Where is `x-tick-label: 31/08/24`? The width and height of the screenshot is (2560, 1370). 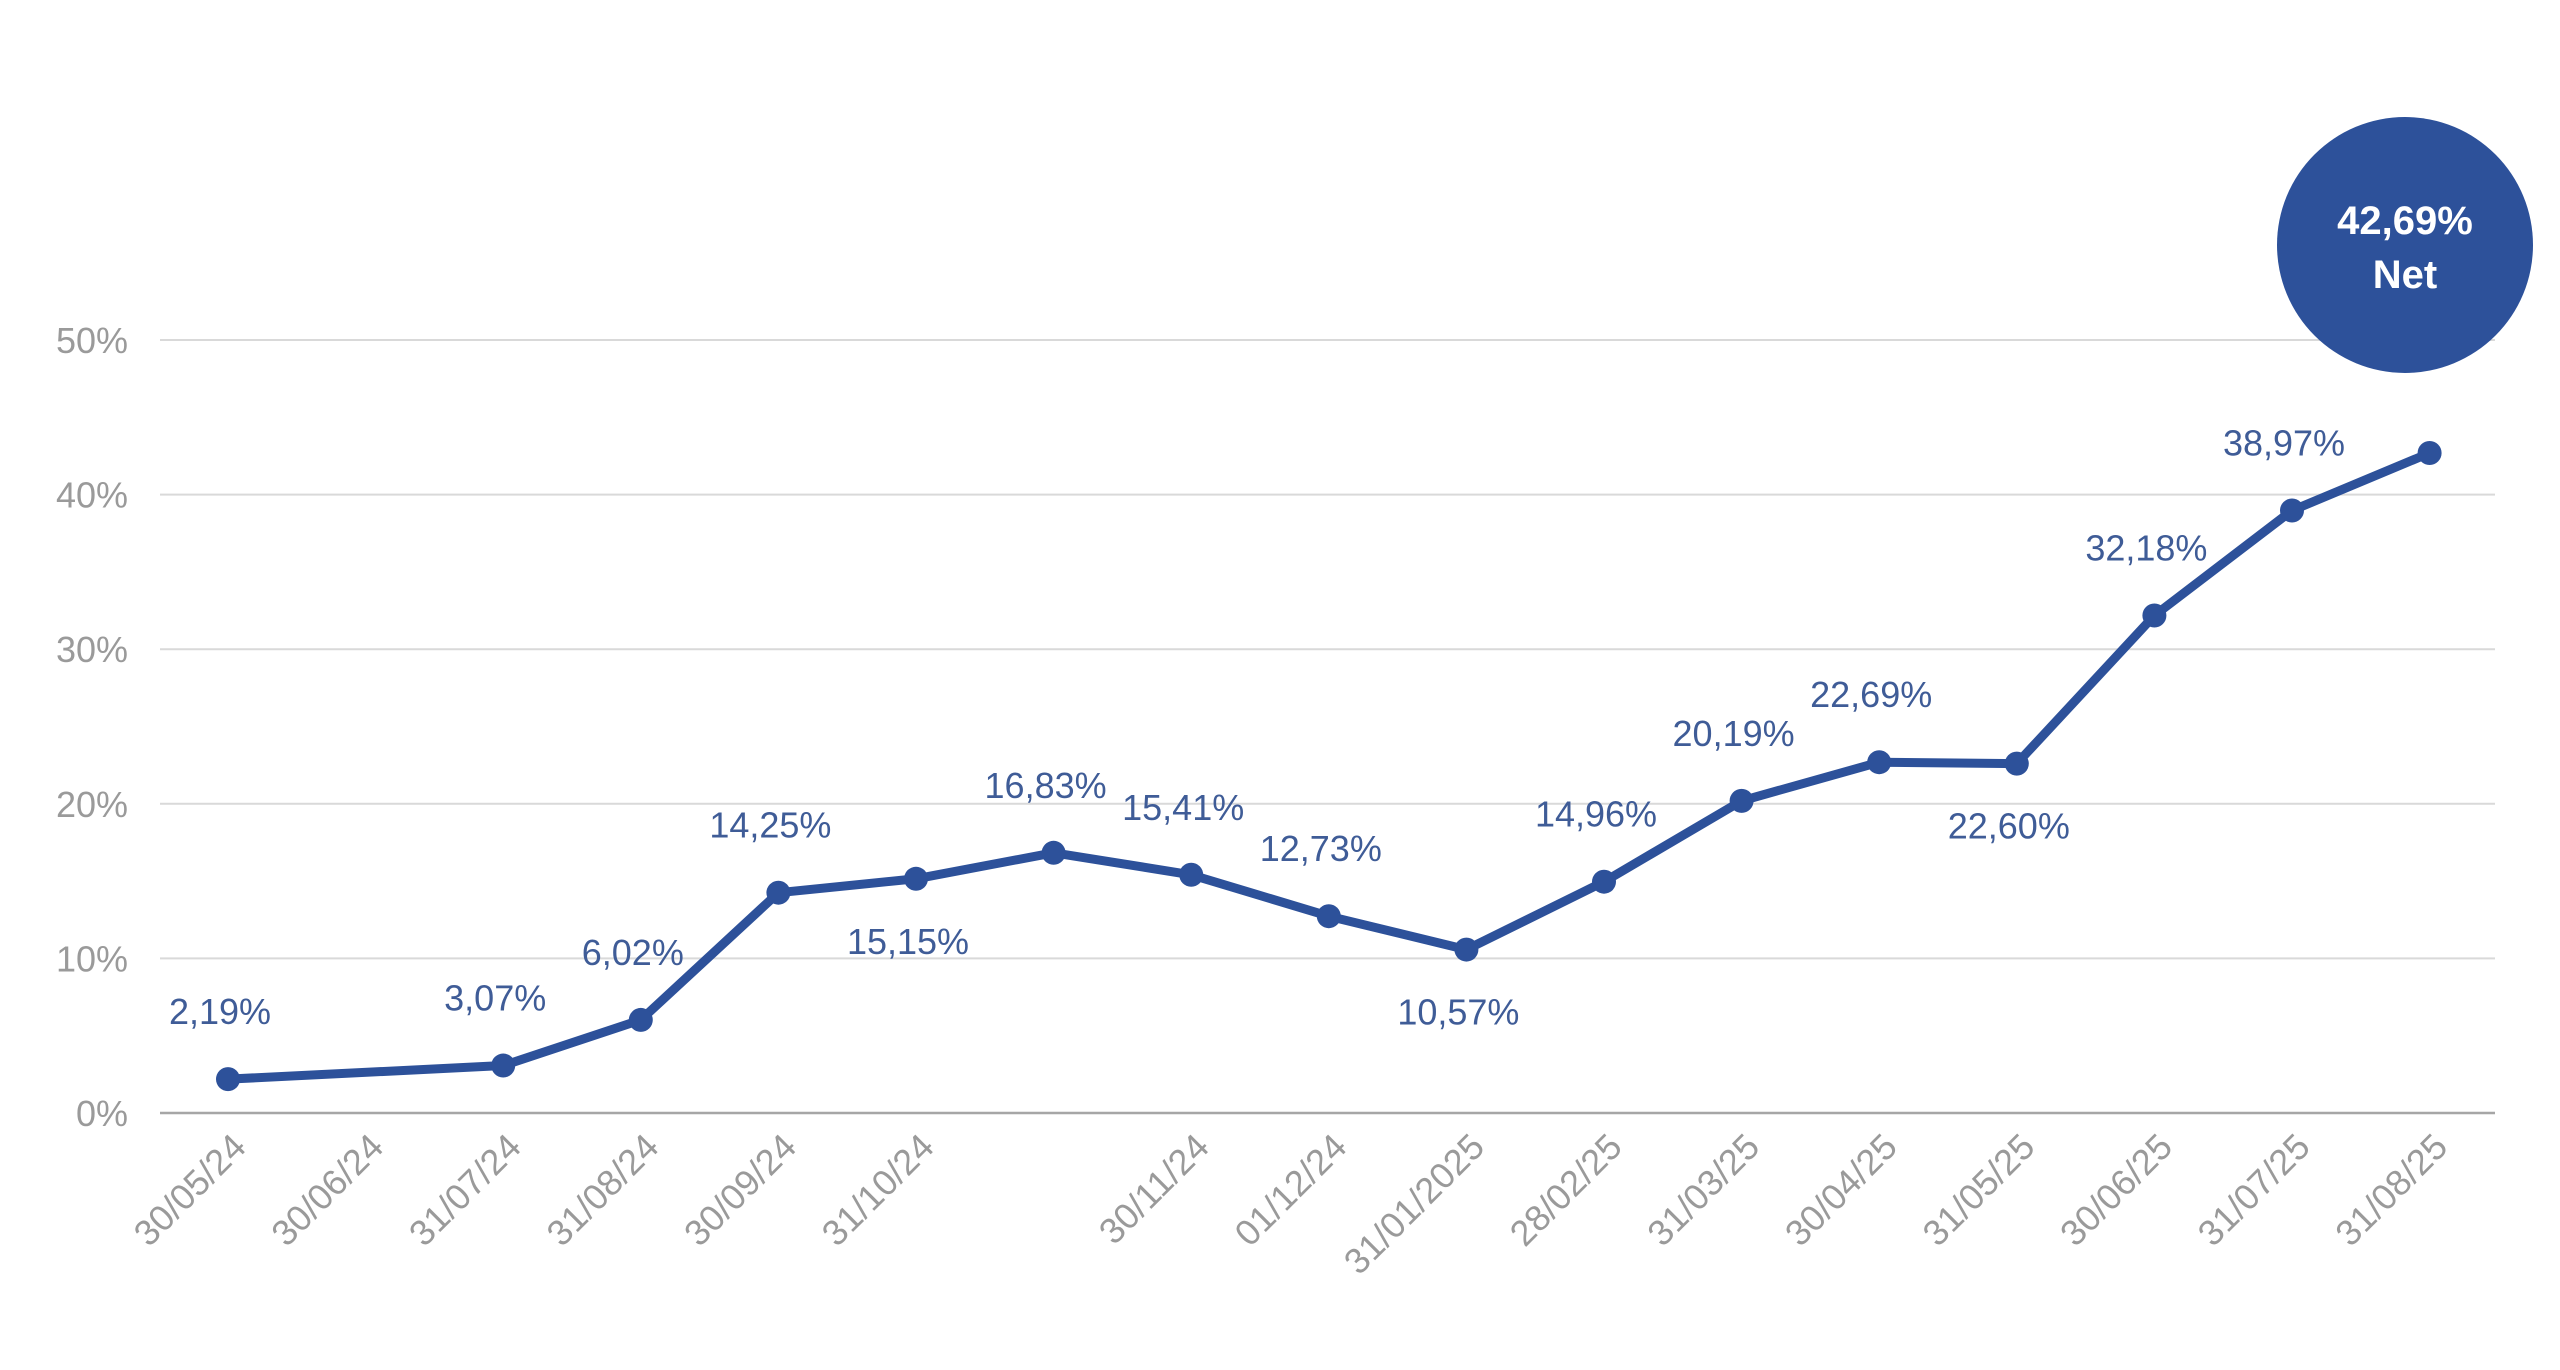
x-tick-label: 31/08/24 is located at coordinates (602, 1190).